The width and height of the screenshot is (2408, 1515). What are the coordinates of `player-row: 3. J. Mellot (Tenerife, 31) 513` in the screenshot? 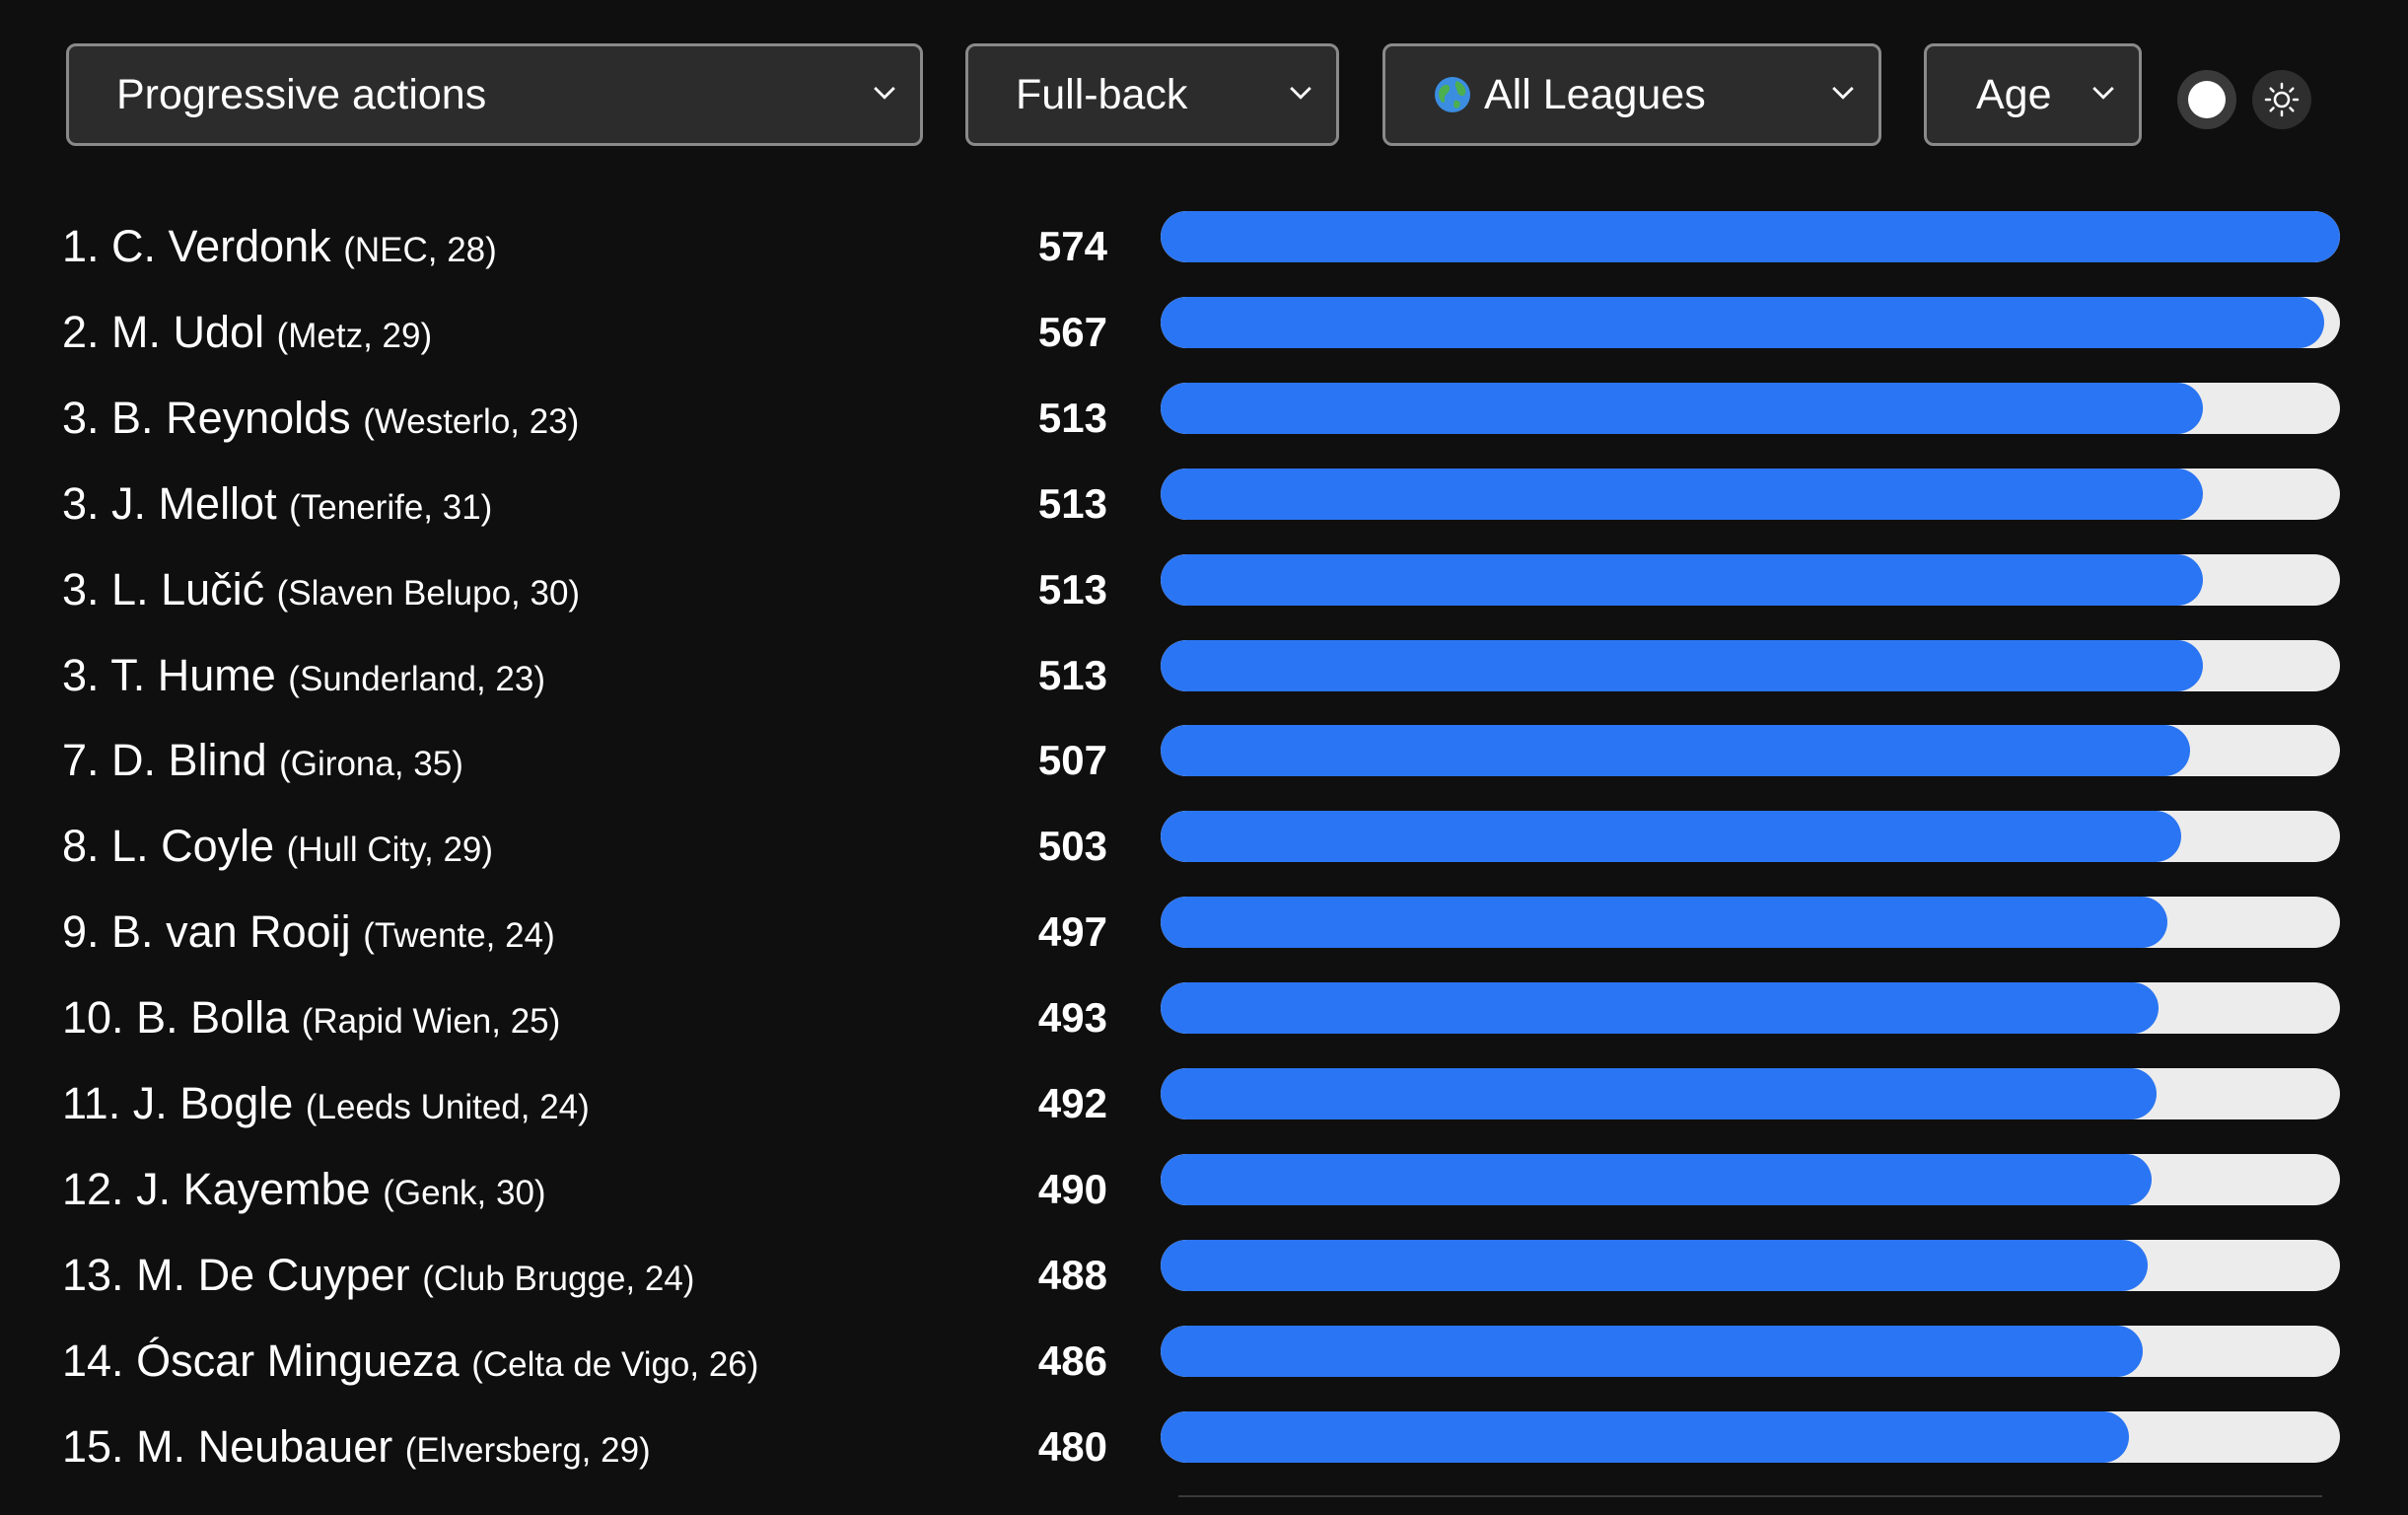 It's located at (1204, 507).